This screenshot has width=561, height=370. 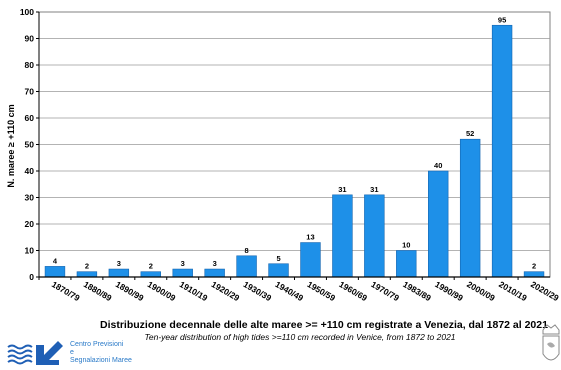 I want to click on y-tick-label: 80, so click(x=30, y=65).